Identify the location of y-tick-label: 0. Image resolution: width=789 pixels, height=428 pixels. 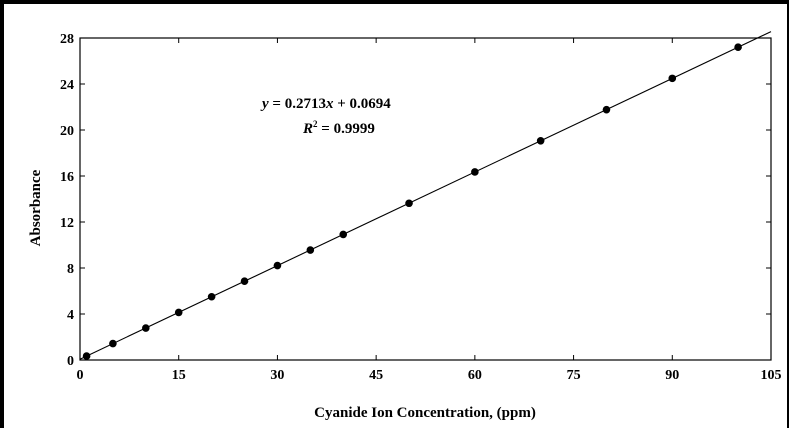
(70, 361).